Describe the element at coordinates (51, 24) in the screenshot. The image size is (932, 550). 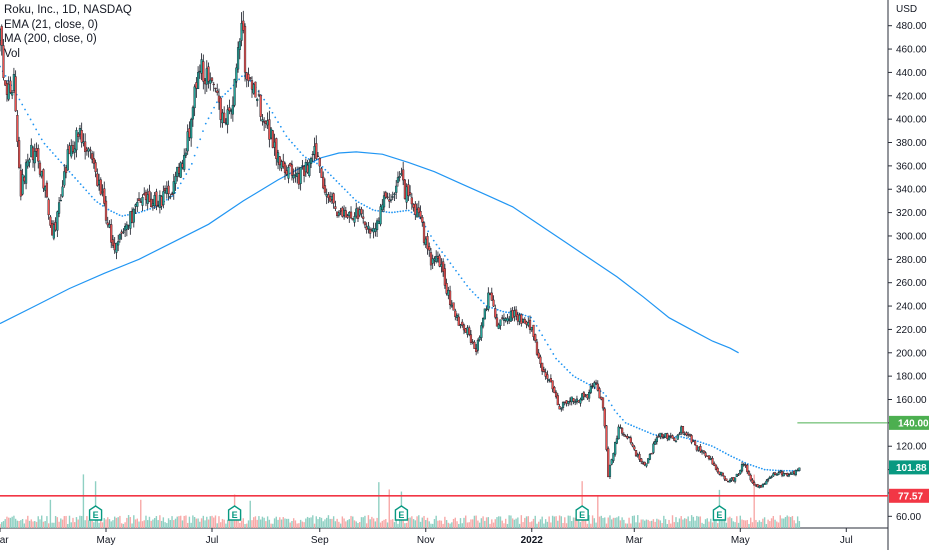
I see `legend-ema: EMA (21, close, 0)` at that location.